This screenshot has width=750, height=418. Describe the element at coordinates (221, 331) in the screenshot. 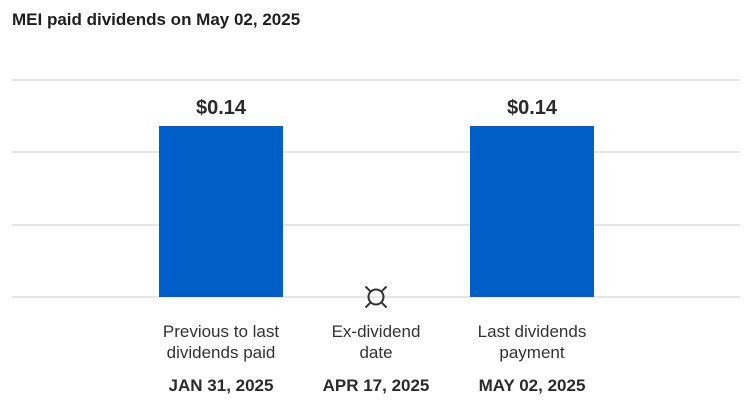

I see `category-label: Previous to last` at that location.